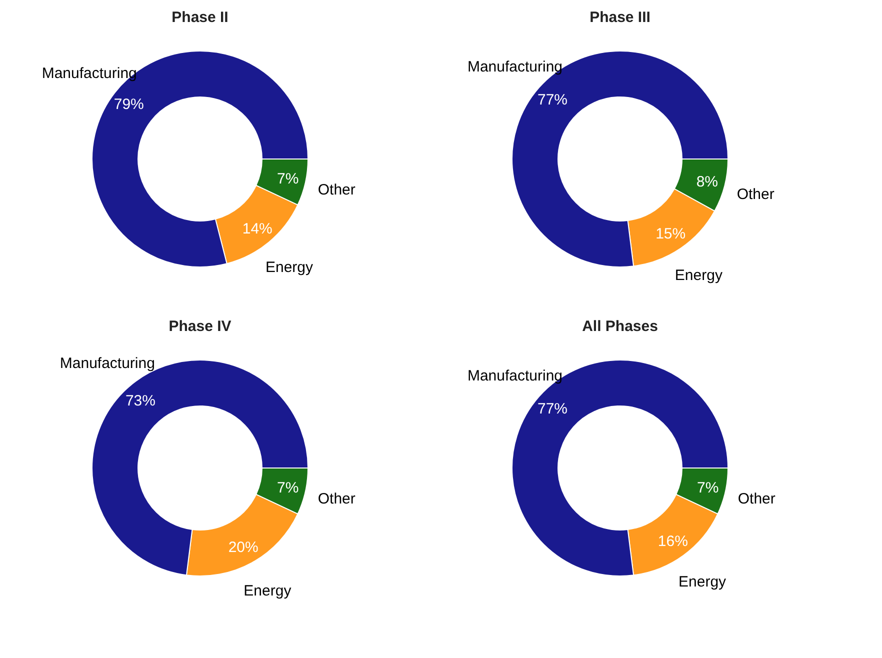 The width and height of the screenshot is (882, 658). I want to click on data-label: 16%, so click(673, 541).